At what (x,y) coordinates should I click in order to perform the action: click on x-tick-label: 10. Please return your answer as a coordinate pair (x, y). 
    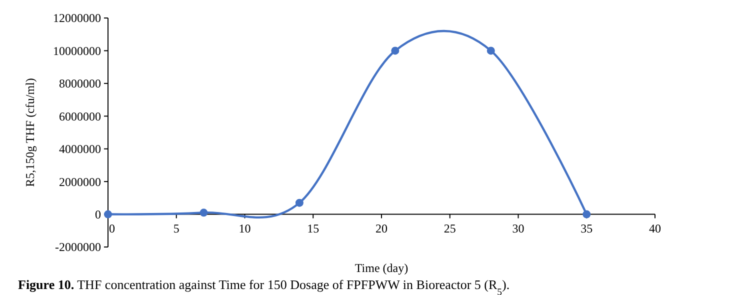
    Looking at the image, I should click on (244, 228).